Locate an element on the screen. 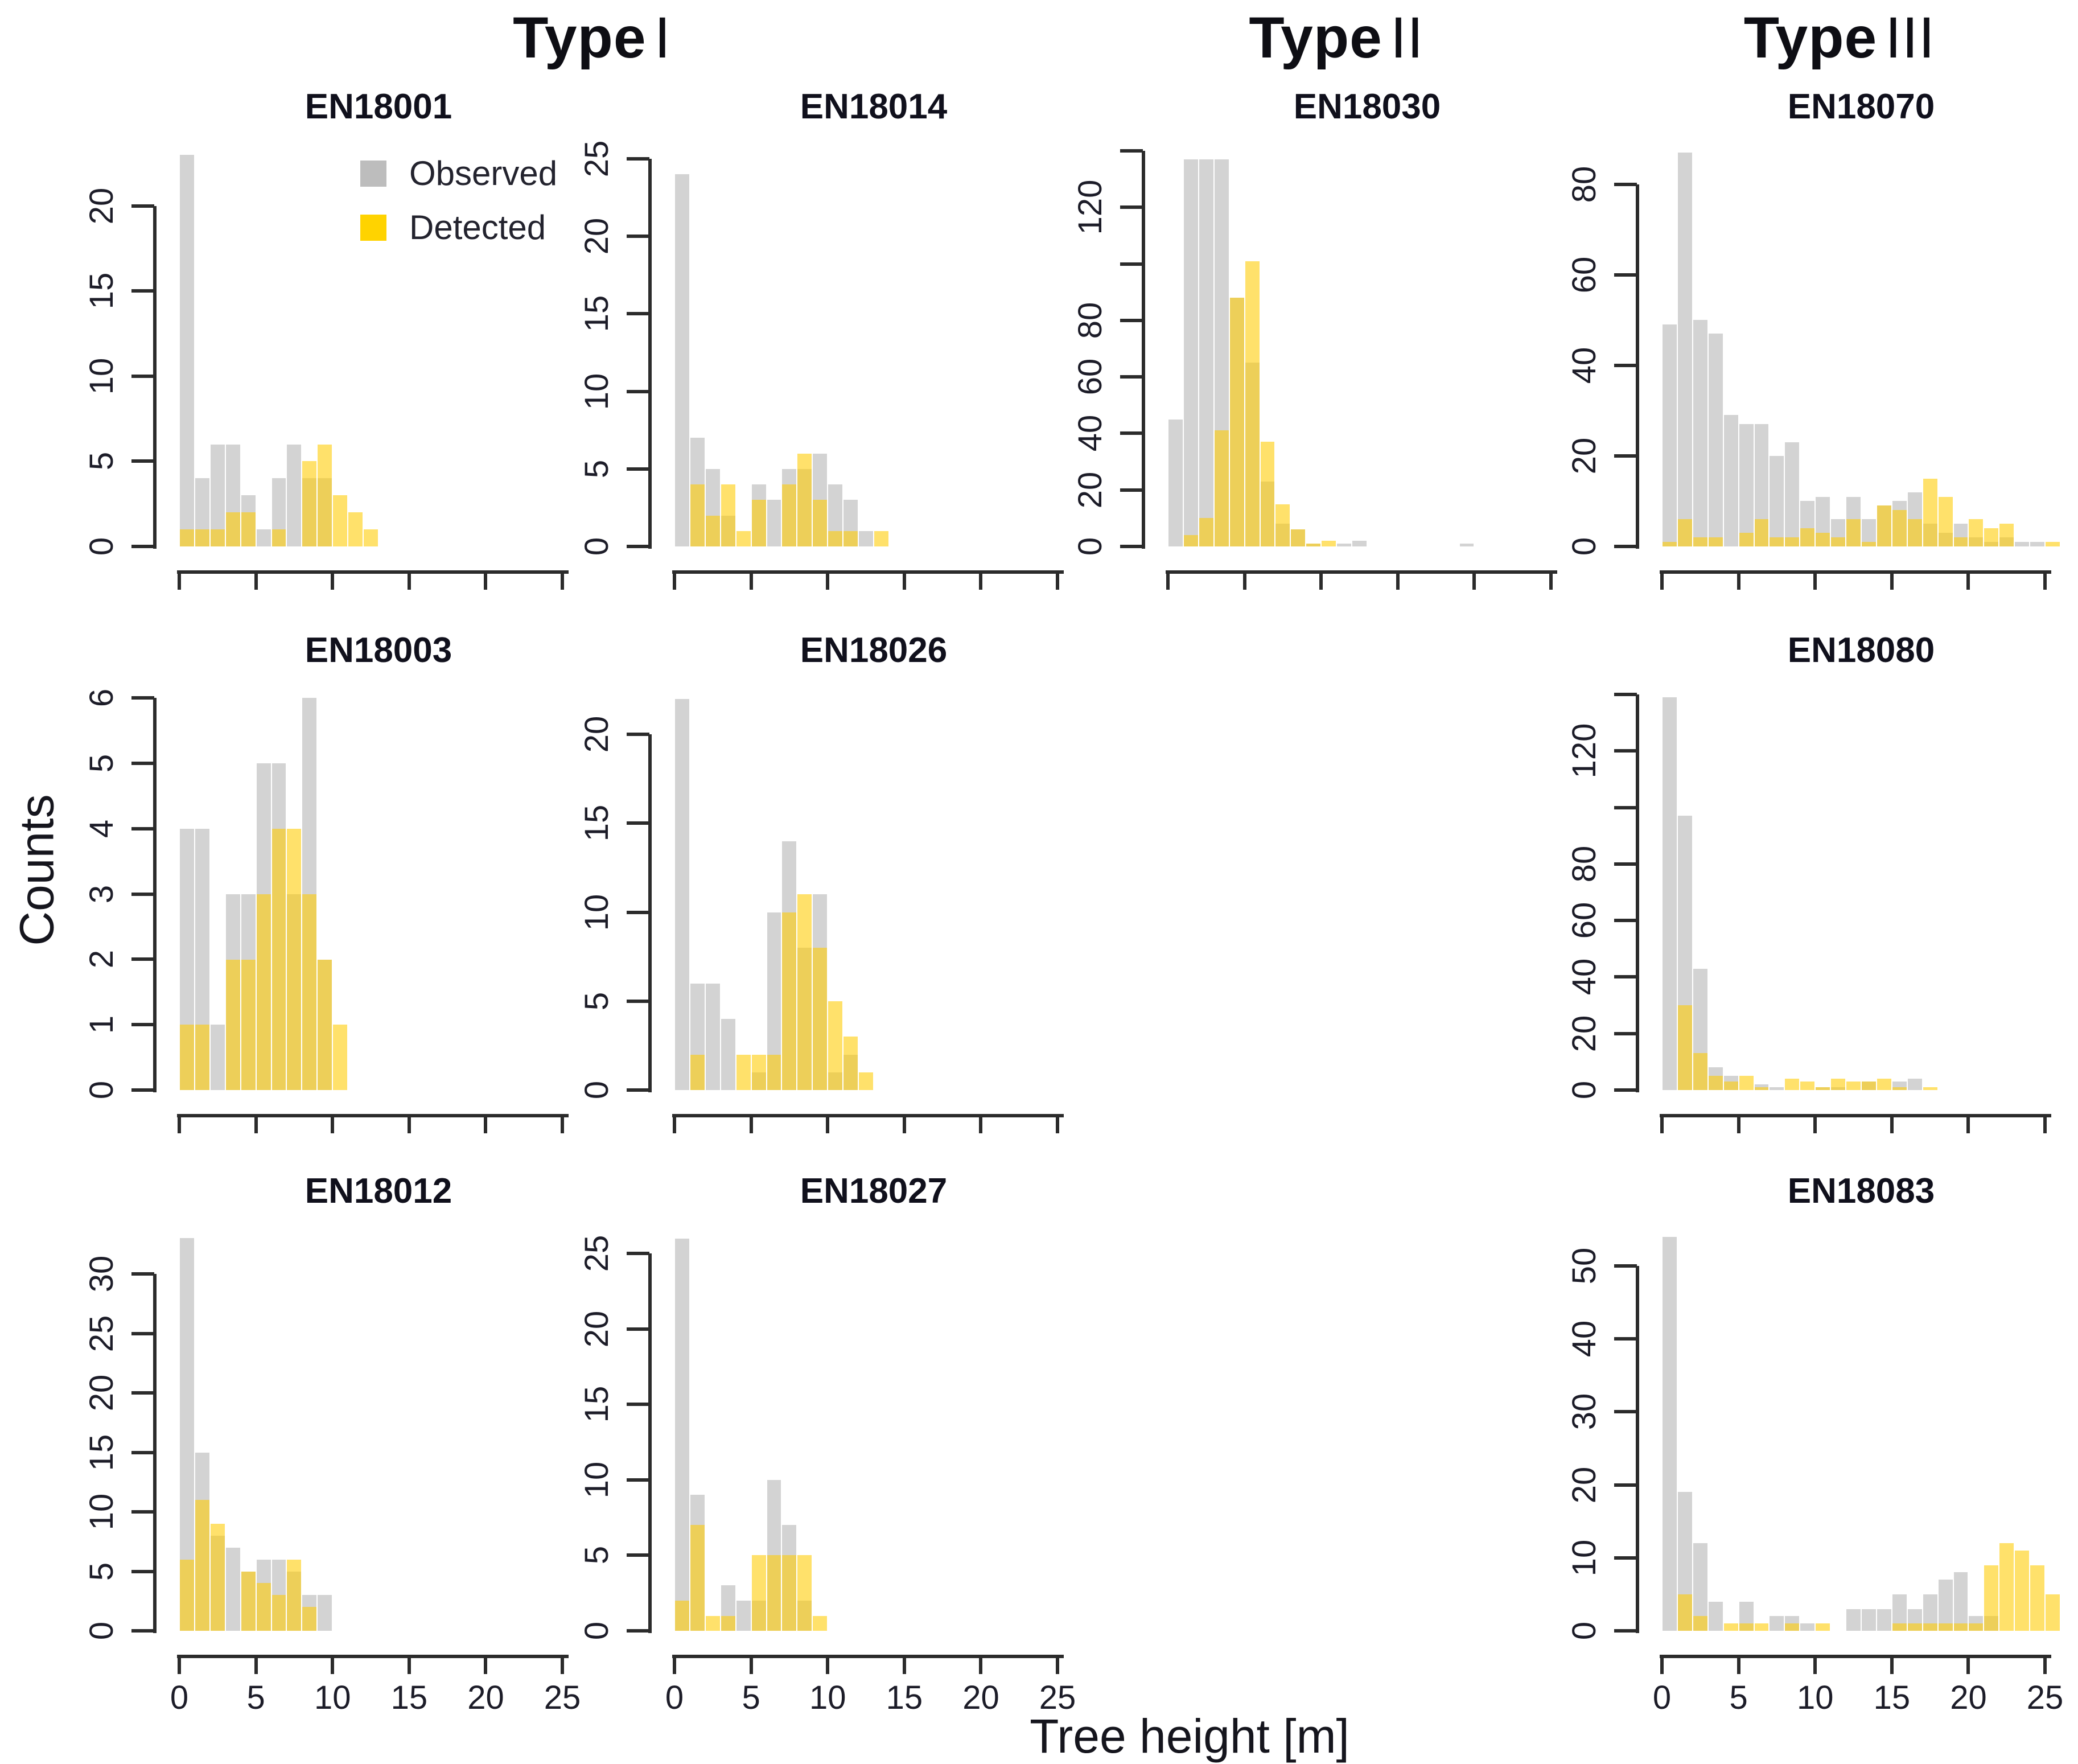  x-axis-tick-label: 0 is located at coordinates (675, 1698).